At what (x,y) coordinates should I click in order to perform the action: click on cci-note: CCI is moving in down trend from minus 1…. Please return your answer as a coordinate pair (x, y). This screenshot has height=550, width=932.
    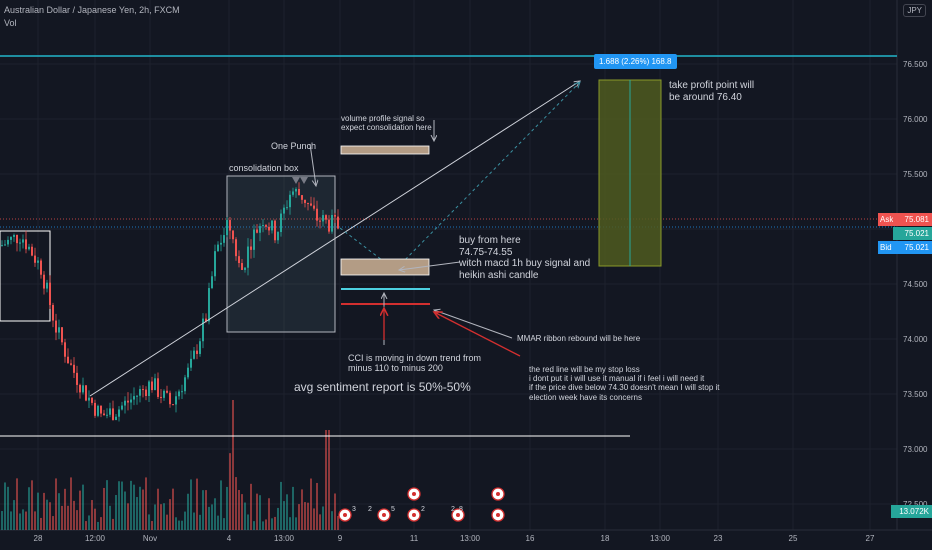
    Looking at the image, I should click on (415, 363).